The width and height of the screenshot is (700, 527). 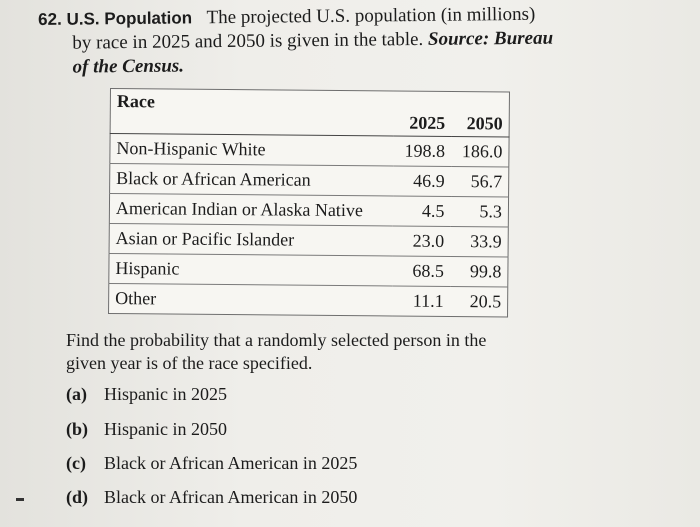 I want to click on value-2050-cell: 99.8, so click(x=479, y=271).